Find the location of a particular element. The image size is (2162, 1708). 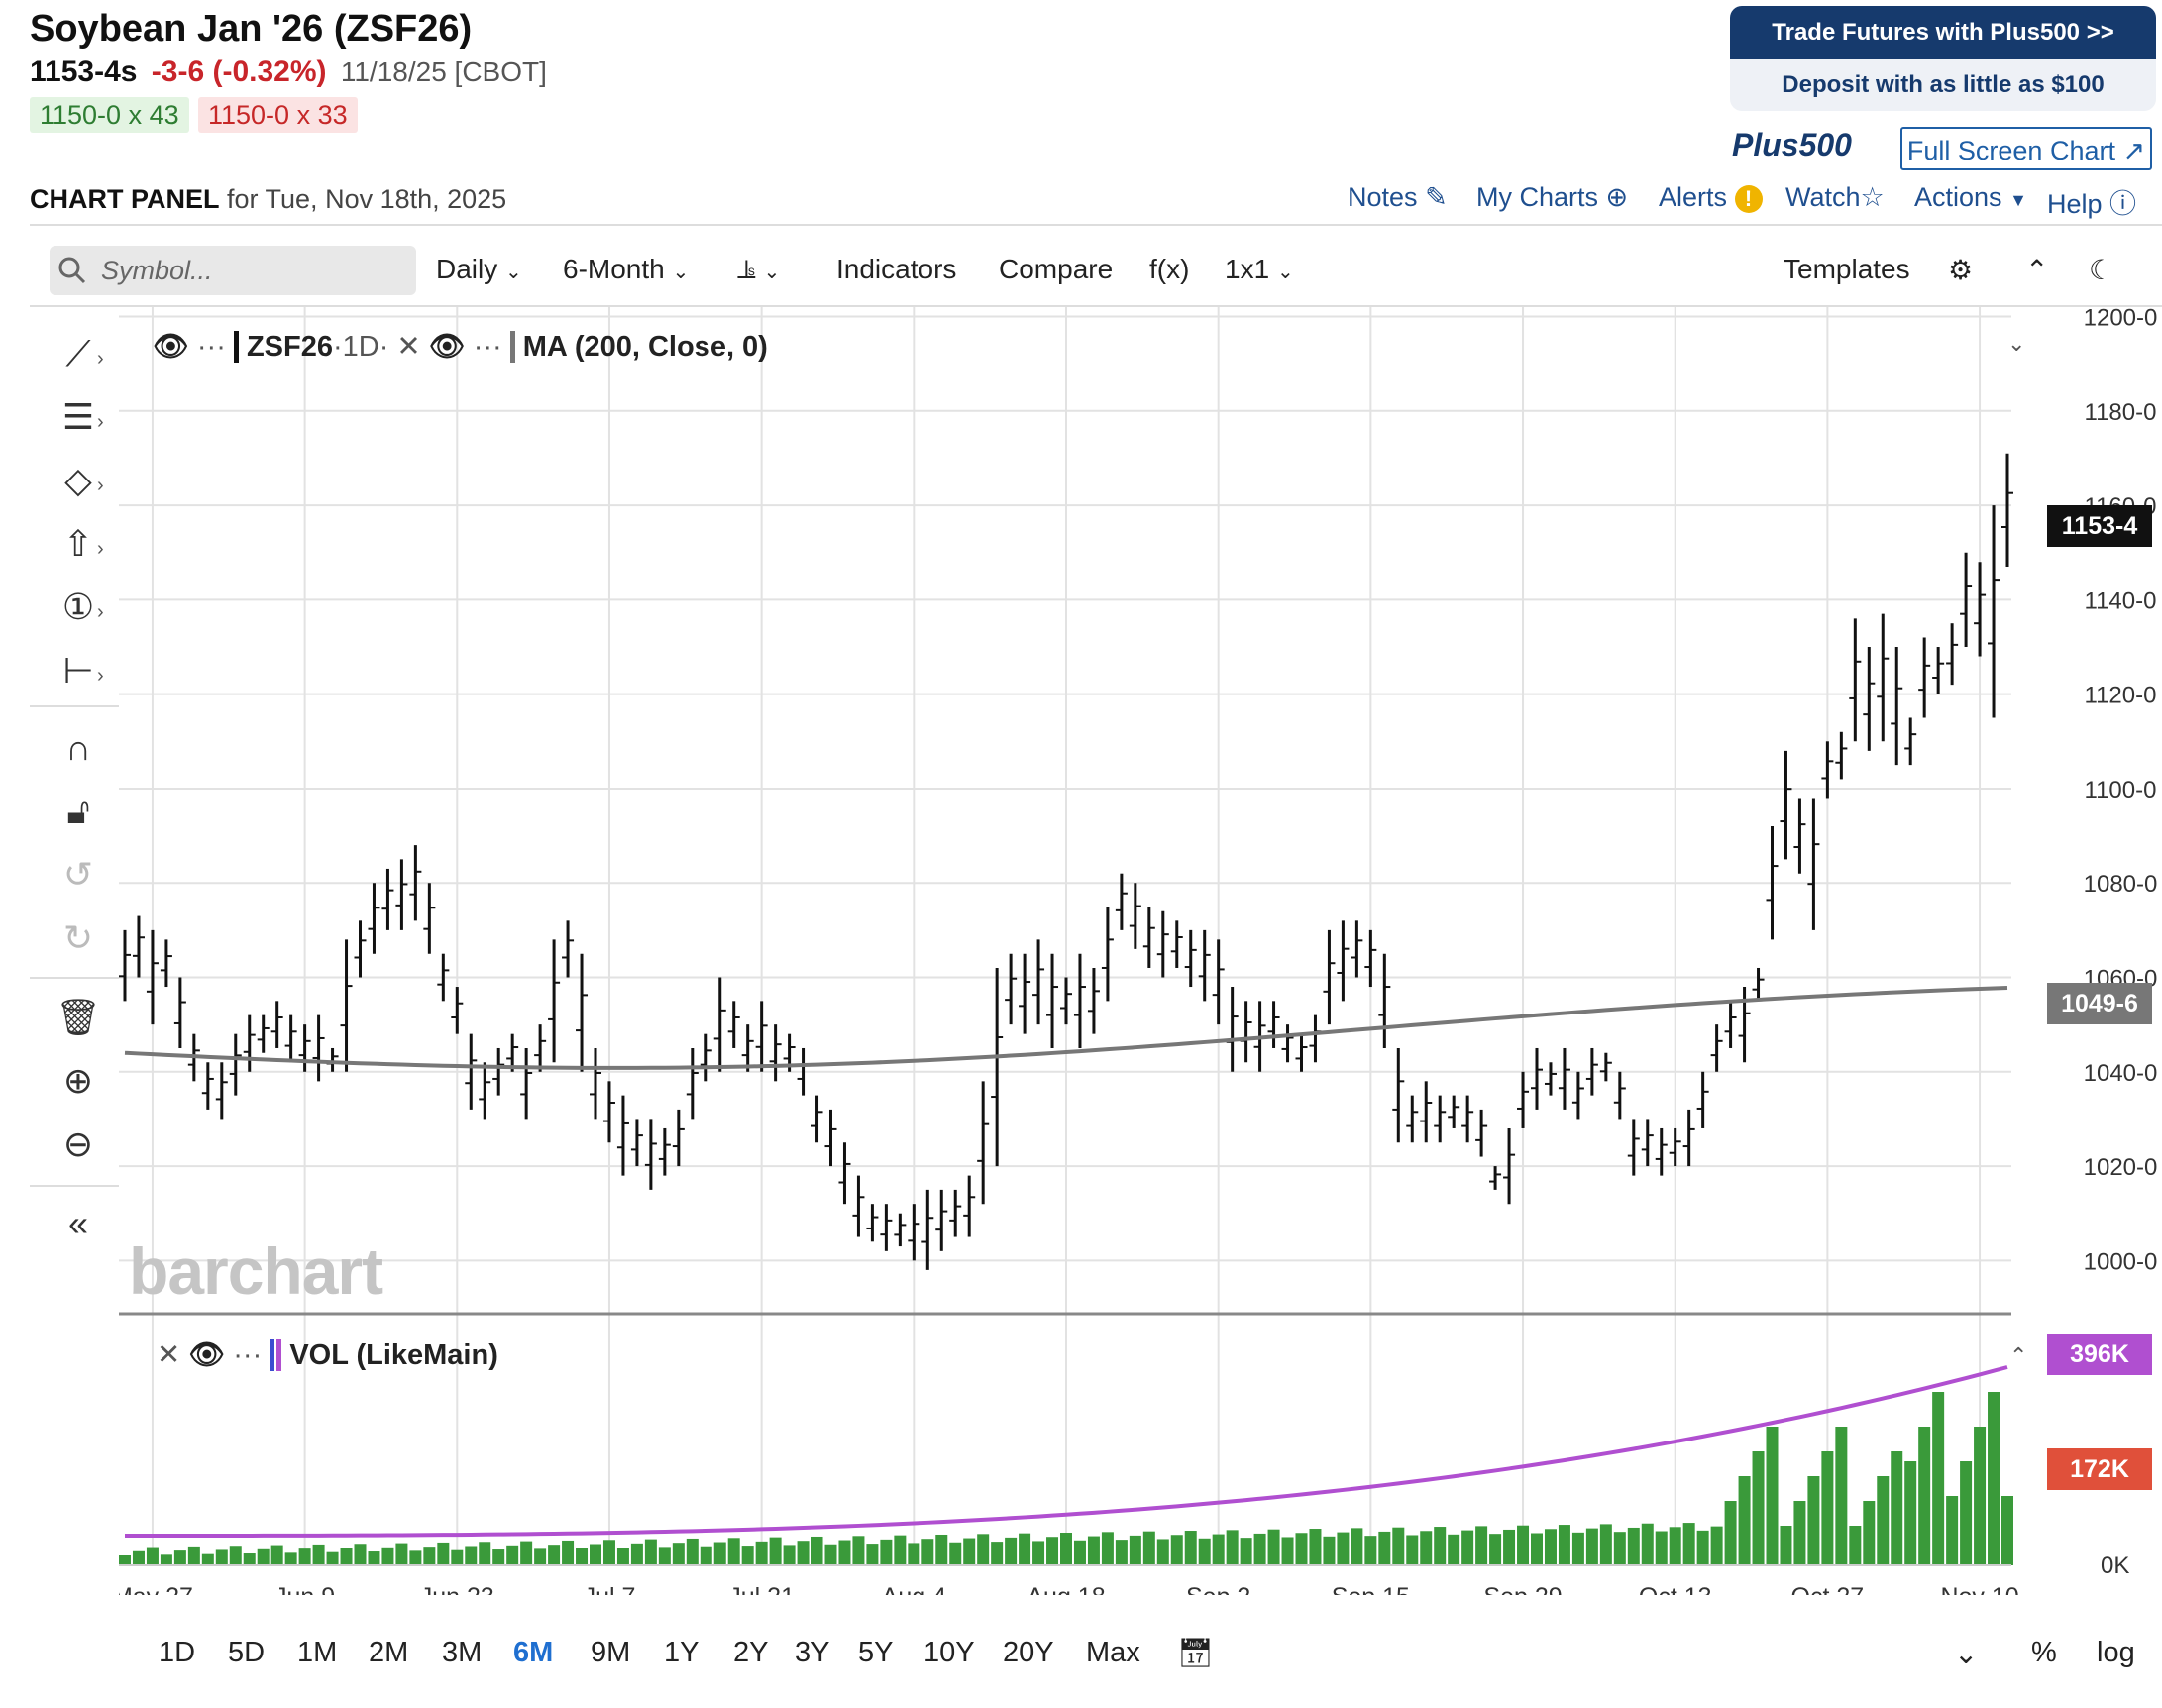

templates-button: Templates is located at coordinates (1847, 269).